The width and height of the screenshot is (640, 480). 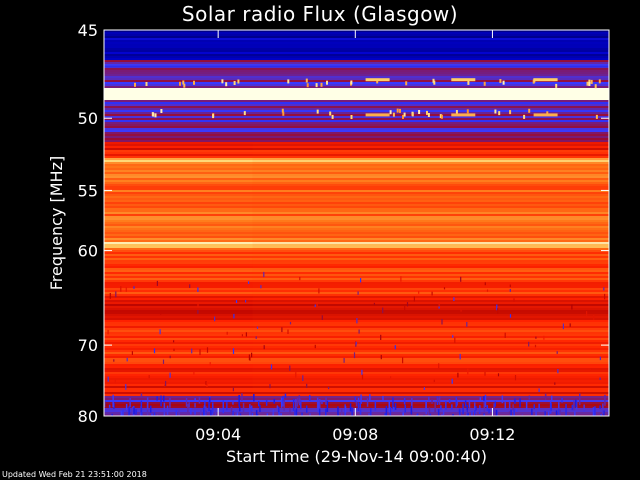 I want to click on y-axis-label: Frequency [MHz], so click(x=56, y=223).